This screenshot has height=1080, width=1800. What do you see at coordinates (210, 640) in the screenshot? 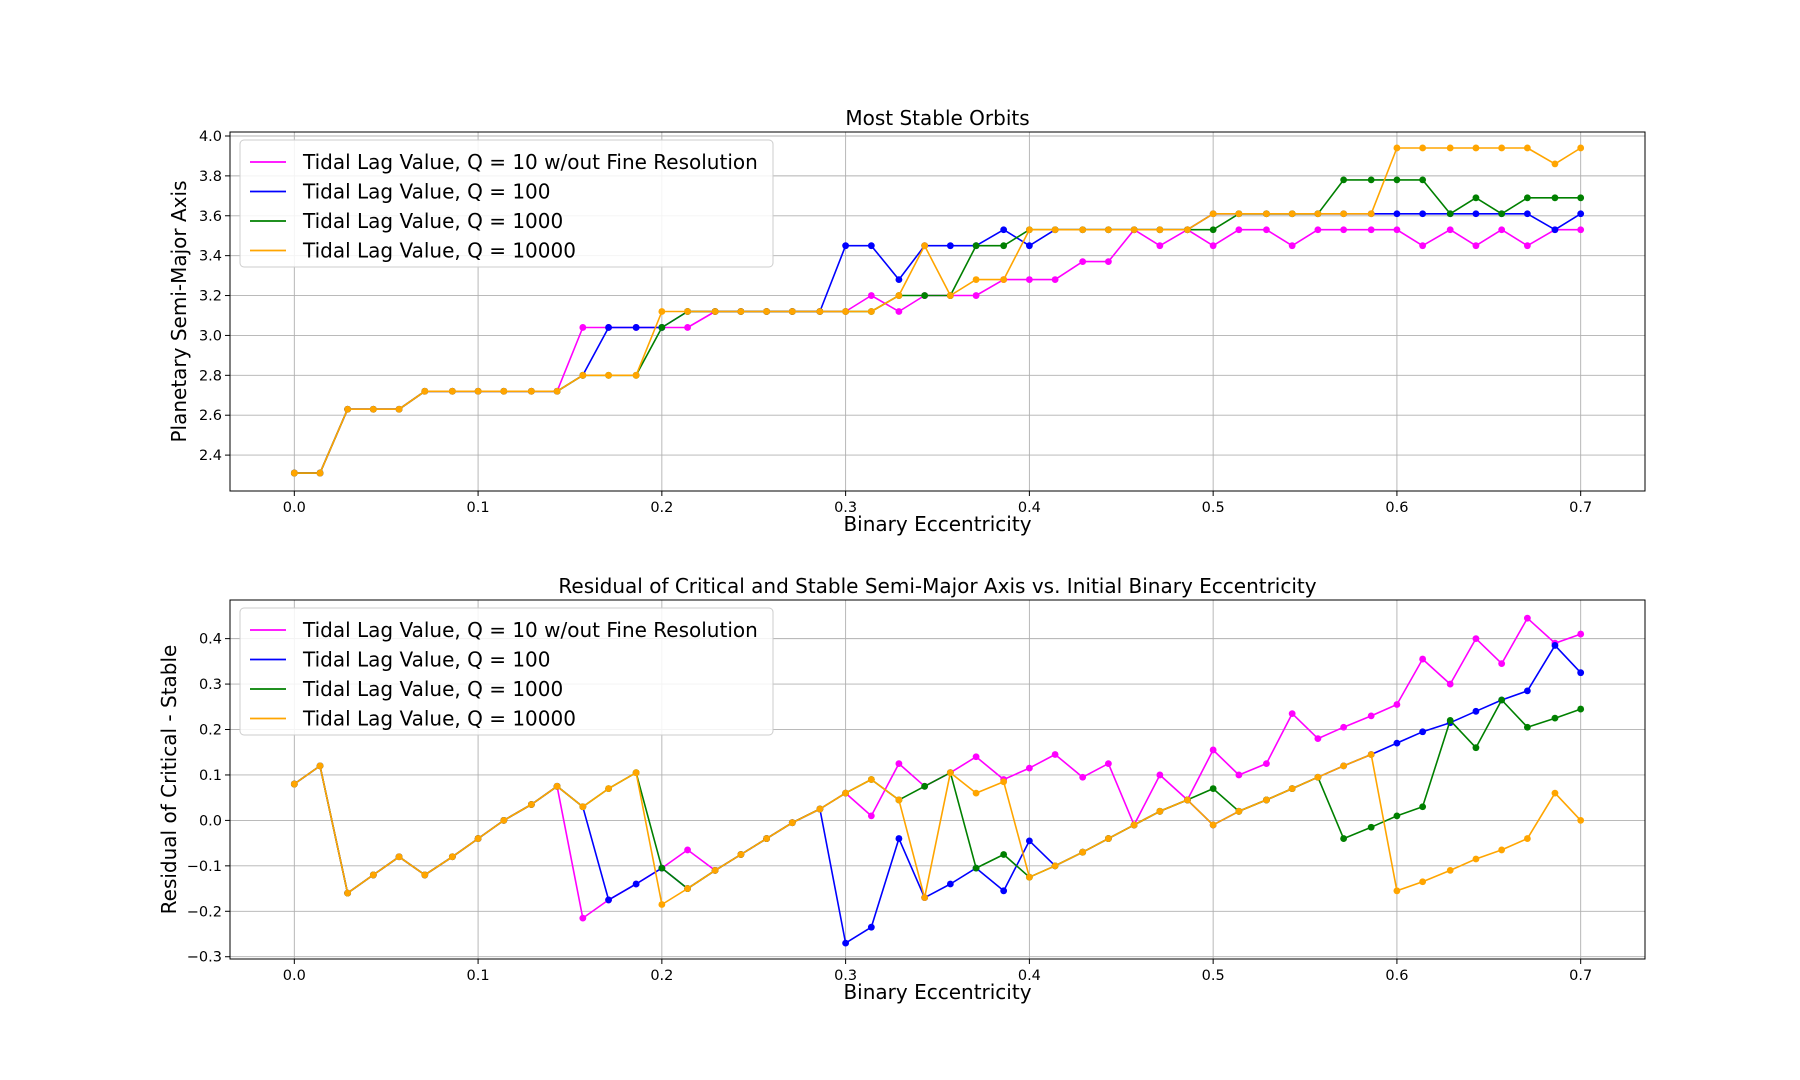
I see `y-tick-label: 0.4` at bounding box center [210, 640].